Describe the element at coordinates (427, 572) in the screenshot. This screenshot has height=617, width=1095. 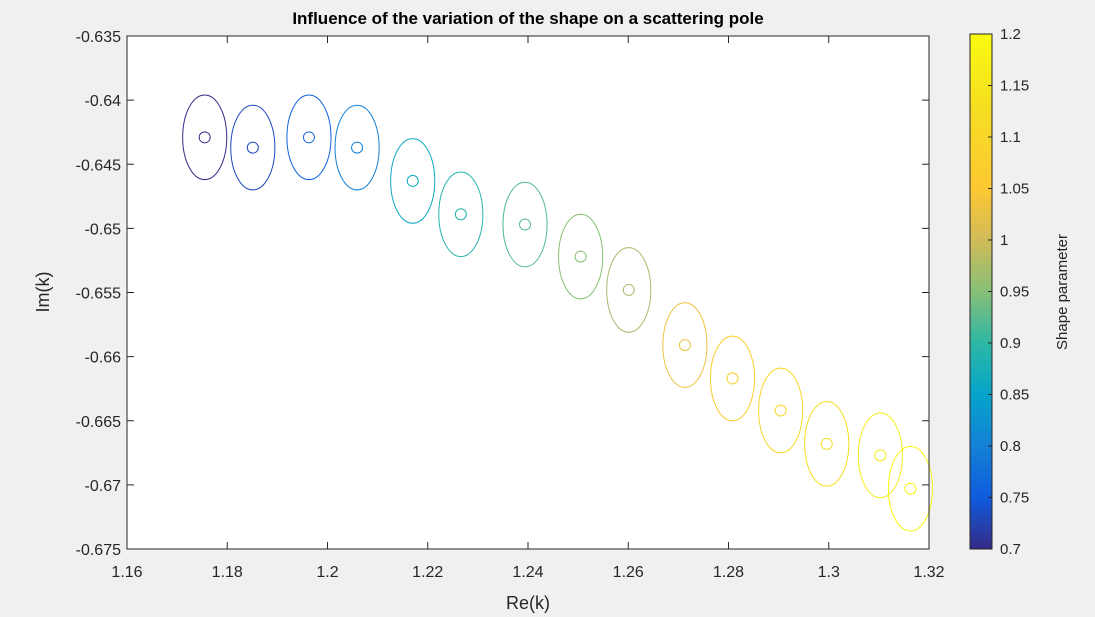
I see `x-tick-label: 1.22` at that location.